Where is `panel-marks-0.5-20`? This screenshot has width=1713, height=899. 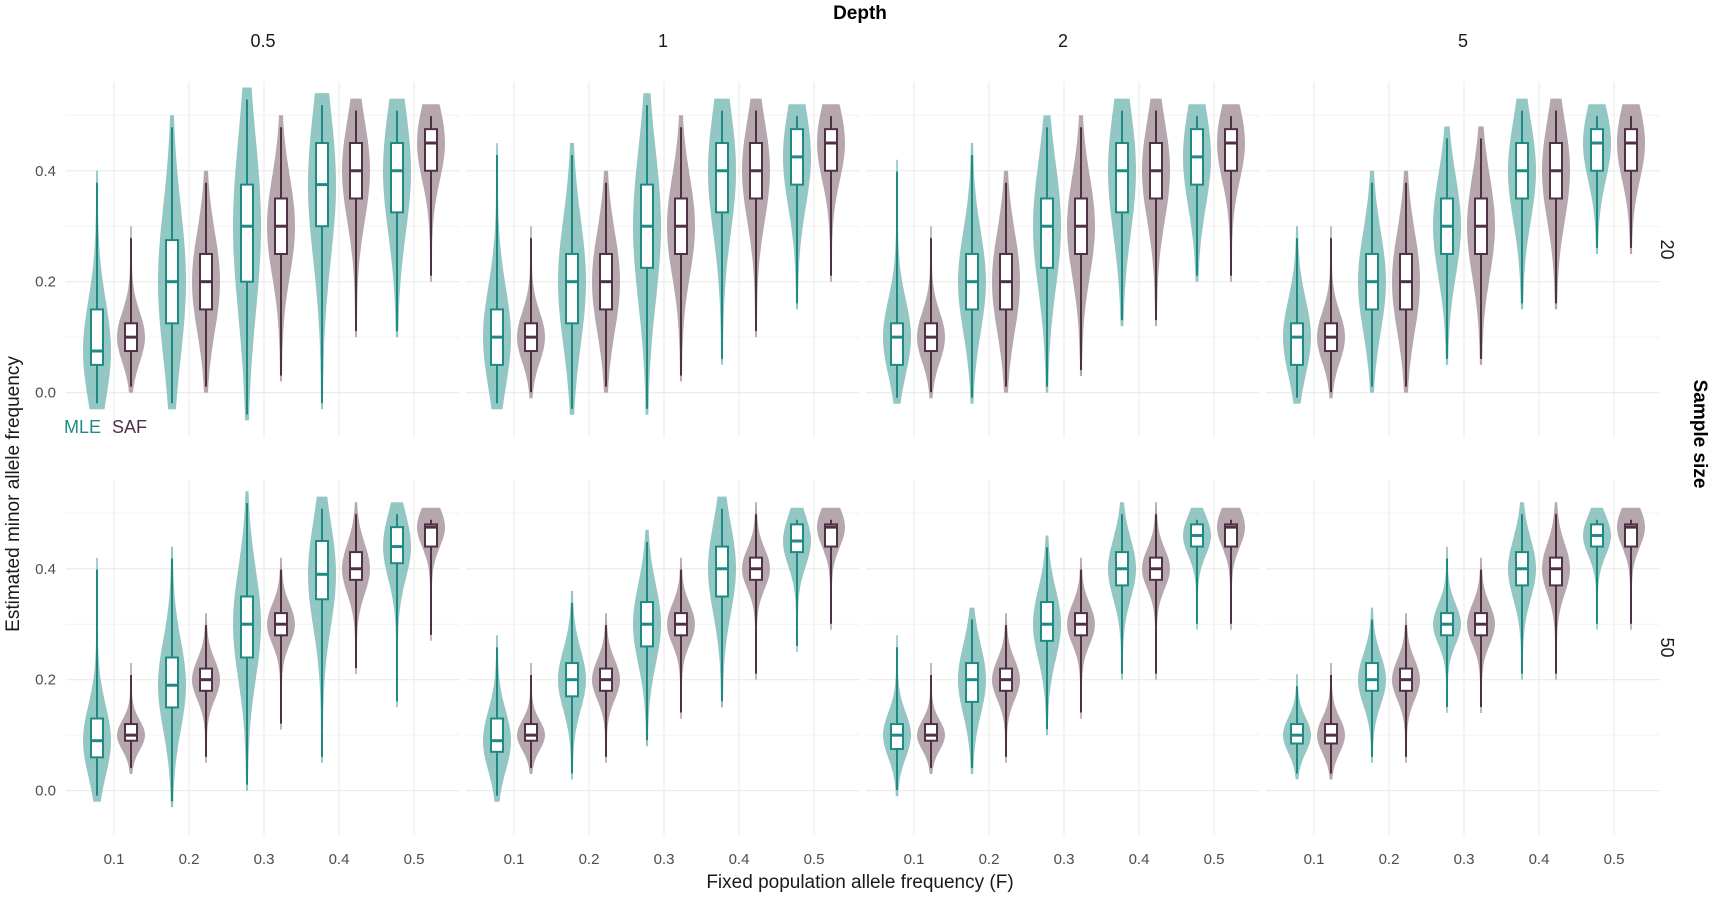 panel-marks-0.5-20 is located at coordinates (264, 254).